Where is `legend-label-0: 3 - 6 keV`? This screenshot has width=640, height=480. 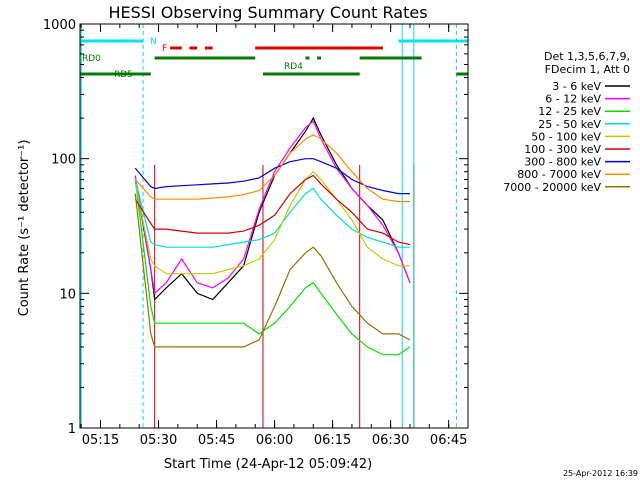
legend-label-0: 3 - 6 keV is located at coordinates (576, 86).